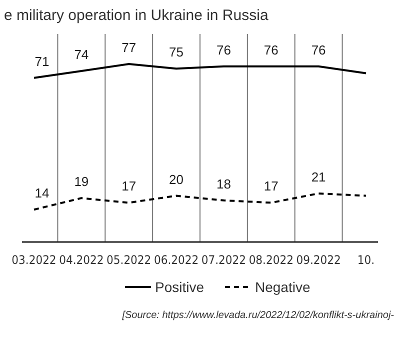 The width and height of the screenshot is (400, 342). I want to click on data-label: 74, so click(81, 54).